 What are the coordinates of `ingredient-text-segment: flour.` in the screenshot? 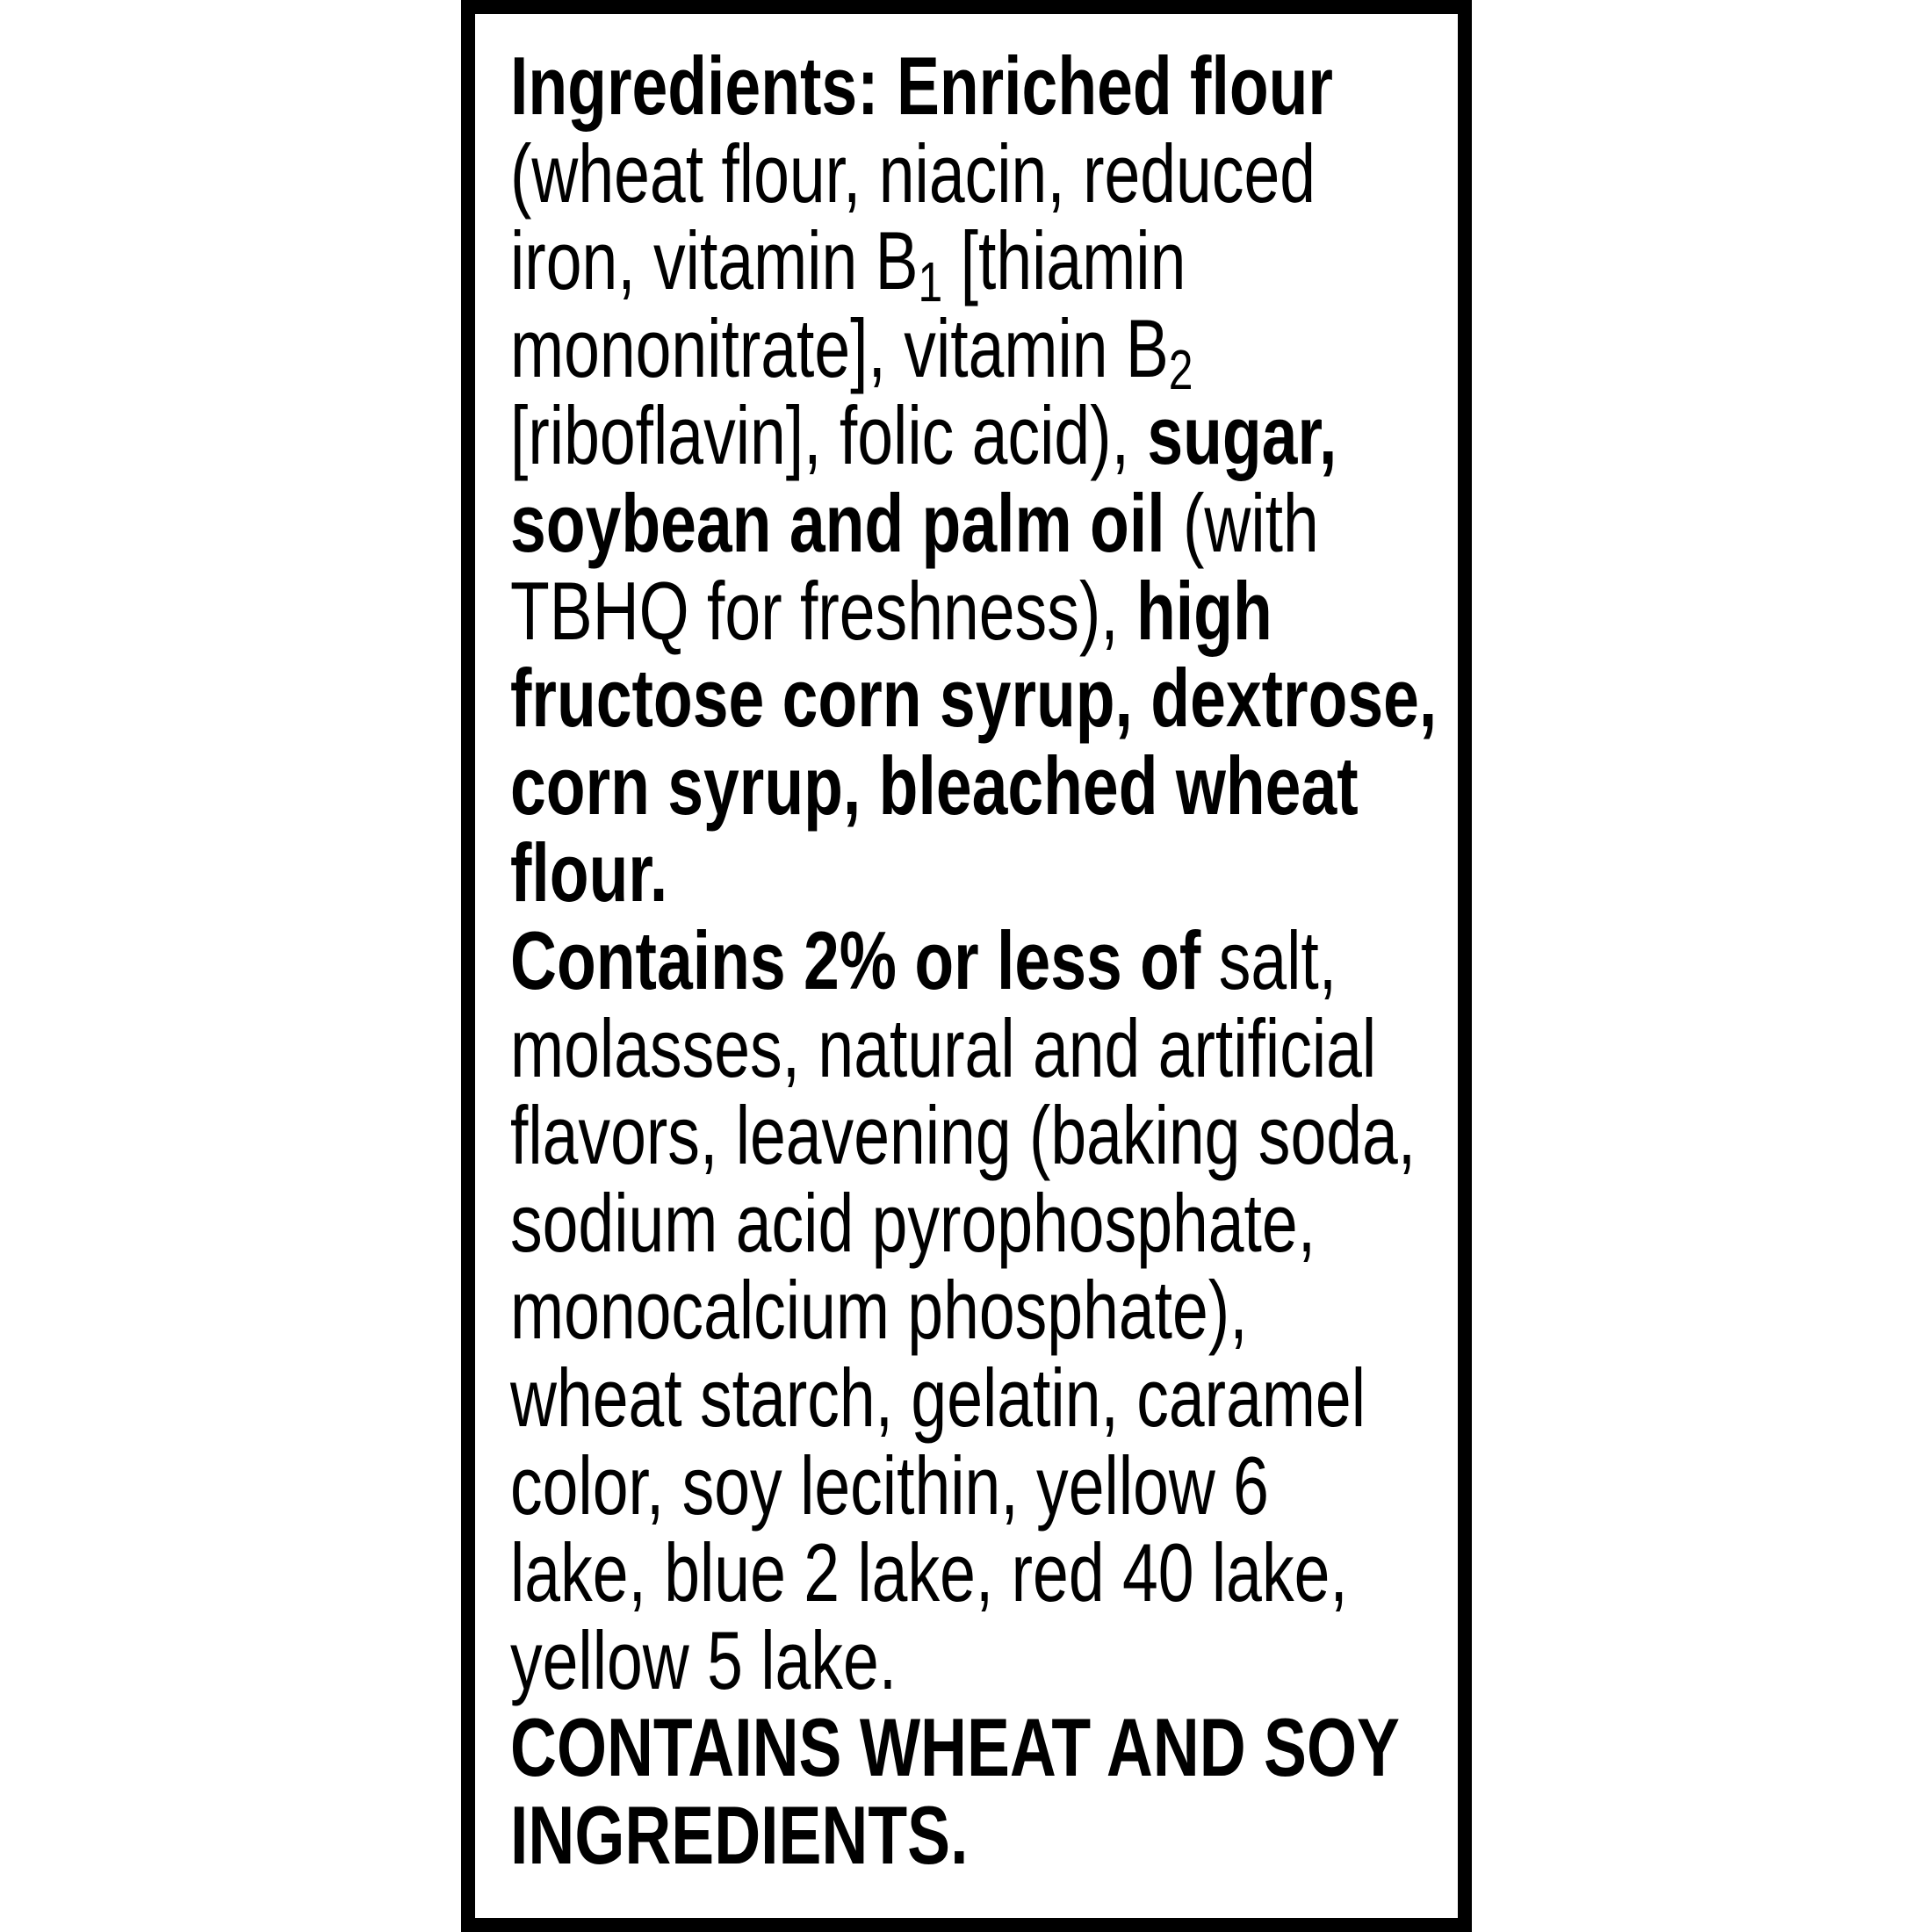 It's located at (589, 872).